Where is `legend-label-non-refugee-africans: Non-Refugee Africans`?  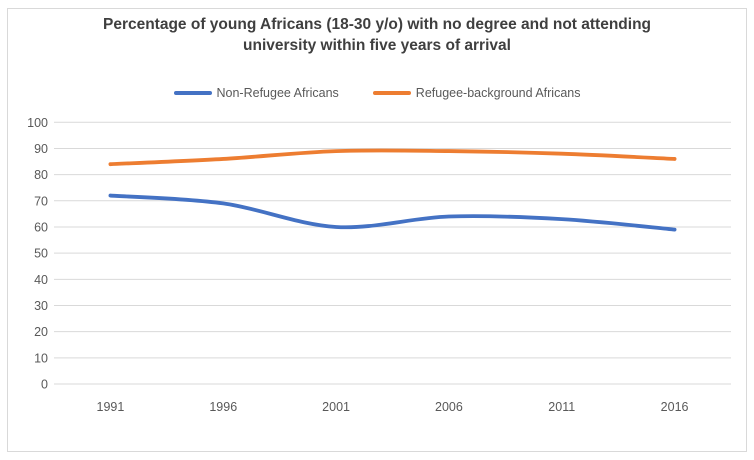
legend-label-non-refugee-africans: Non-Refugee Africans is located at coordinates (277, 93).